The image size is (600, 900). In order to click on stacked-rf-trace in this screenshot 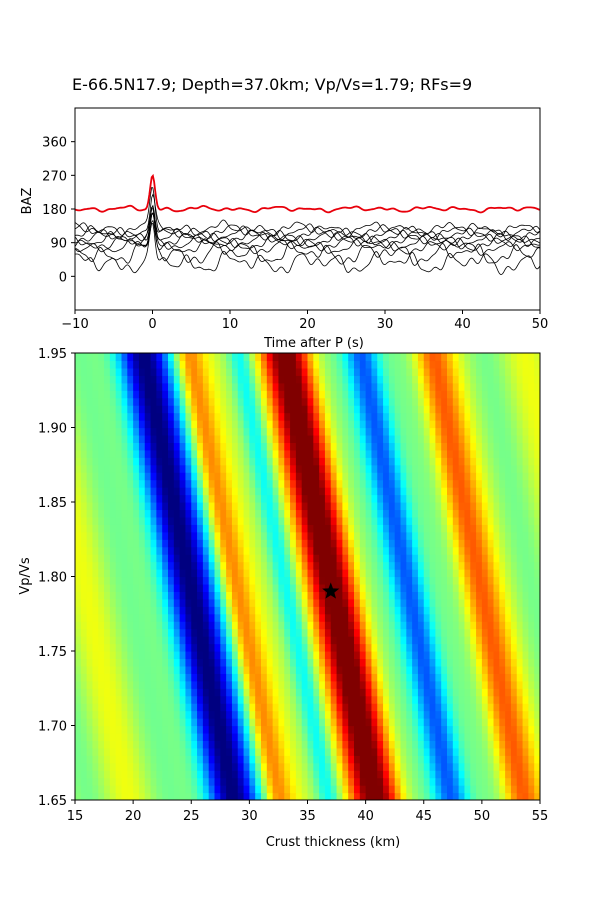, I will do `click(307, 193)`.